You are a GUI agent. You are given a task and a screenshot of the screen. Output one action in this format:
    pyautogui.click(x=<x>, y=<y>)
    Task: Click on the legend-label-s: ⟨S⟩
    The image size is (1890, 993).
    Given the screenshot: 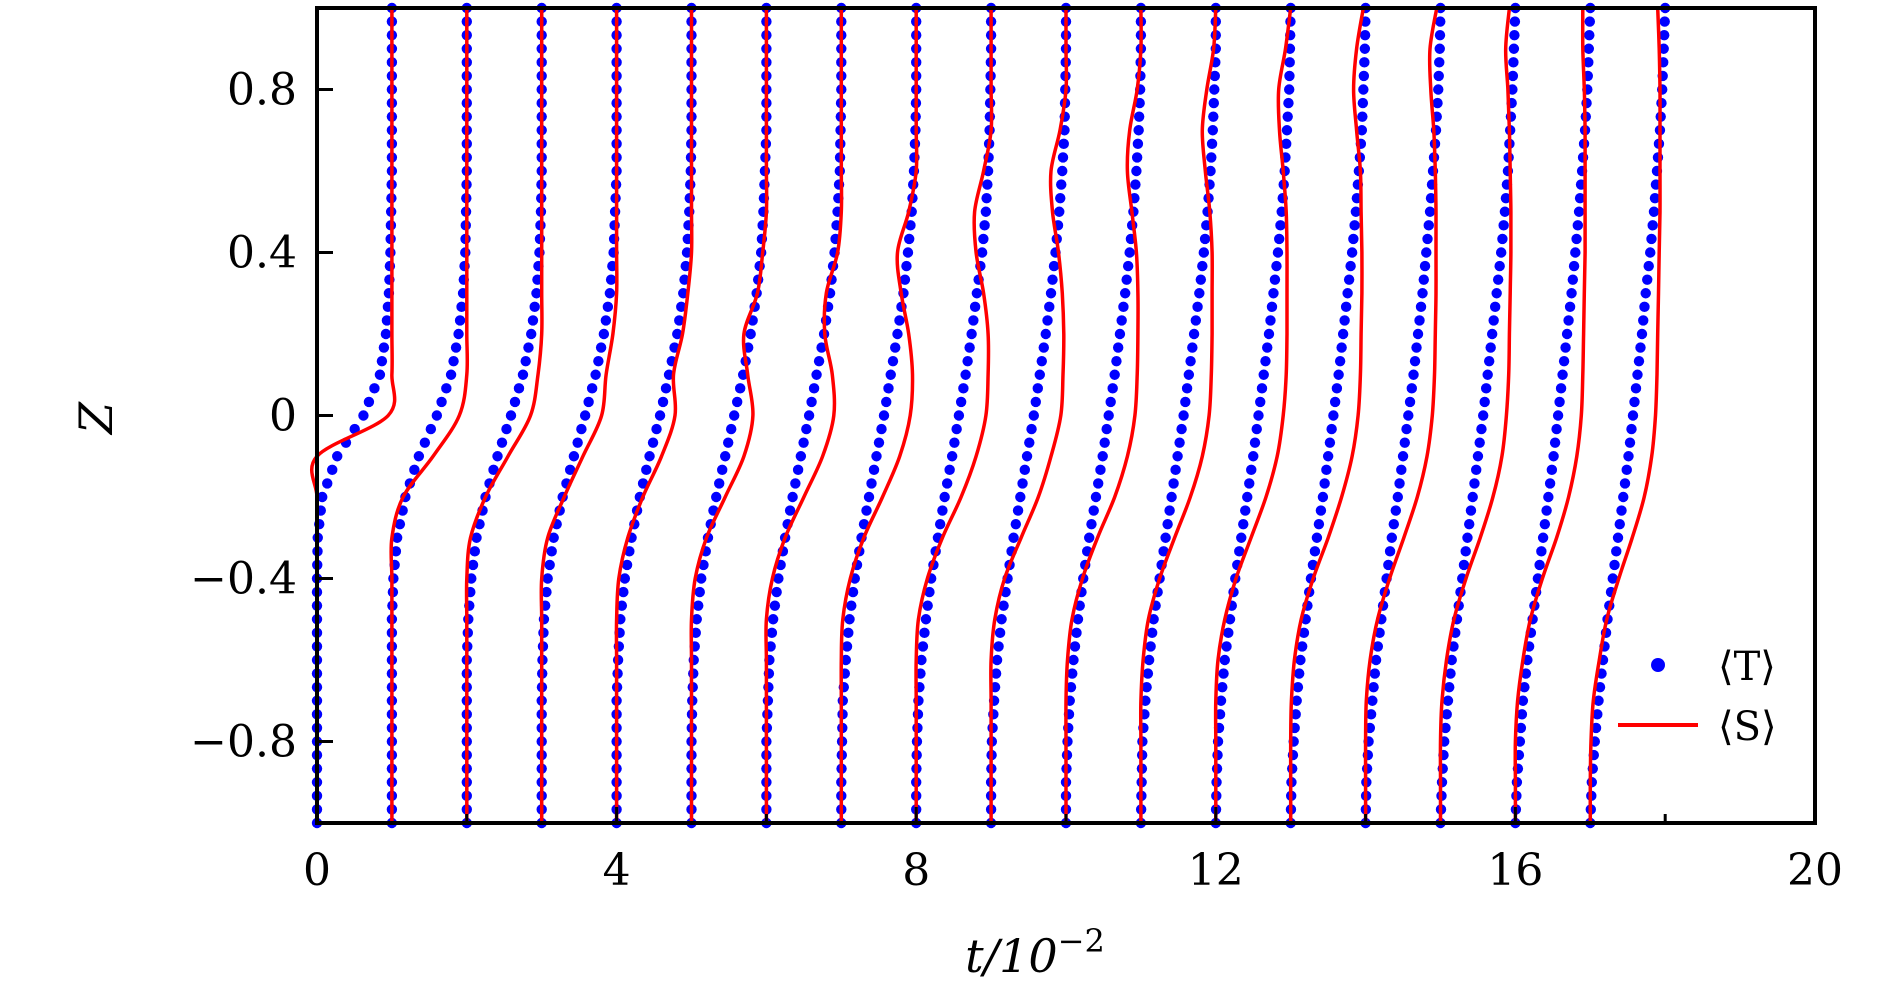 What is the action you would take?
    pyautogui.click(x=1747, y=727)
    